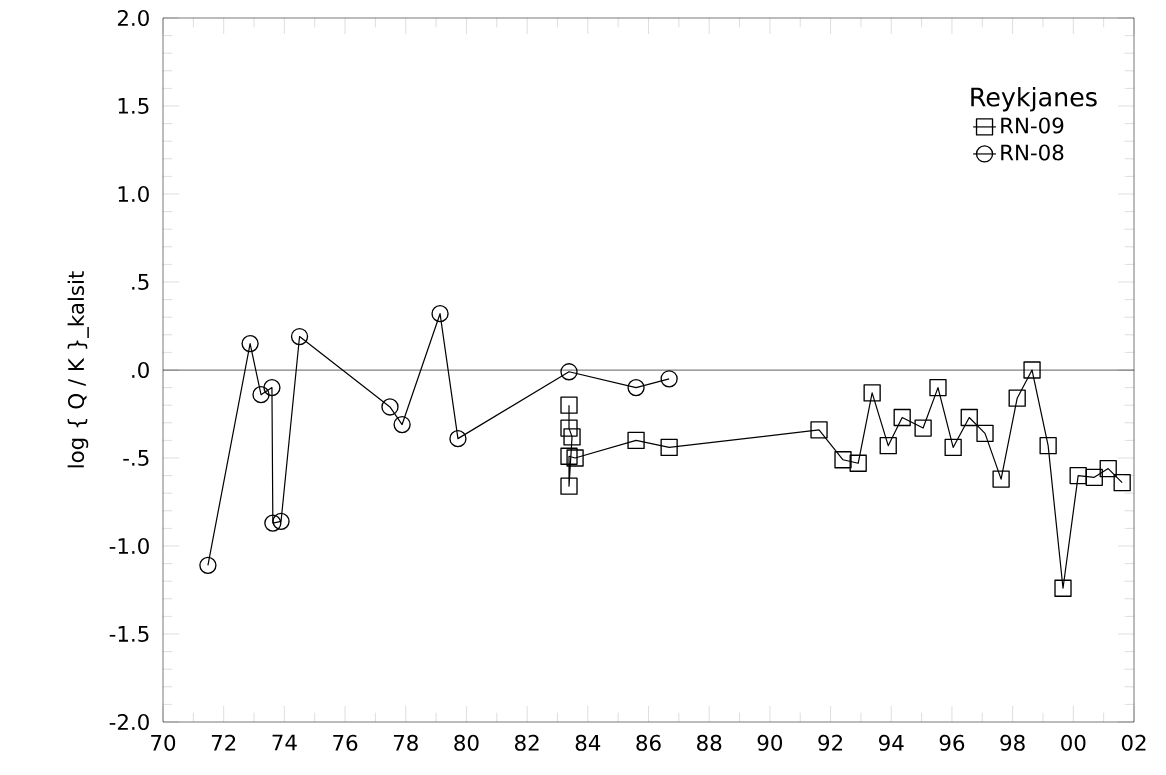 The width and height of the screenshot is (1166, 775). I want to click on x-tick-label: 96, so click(952, 742).